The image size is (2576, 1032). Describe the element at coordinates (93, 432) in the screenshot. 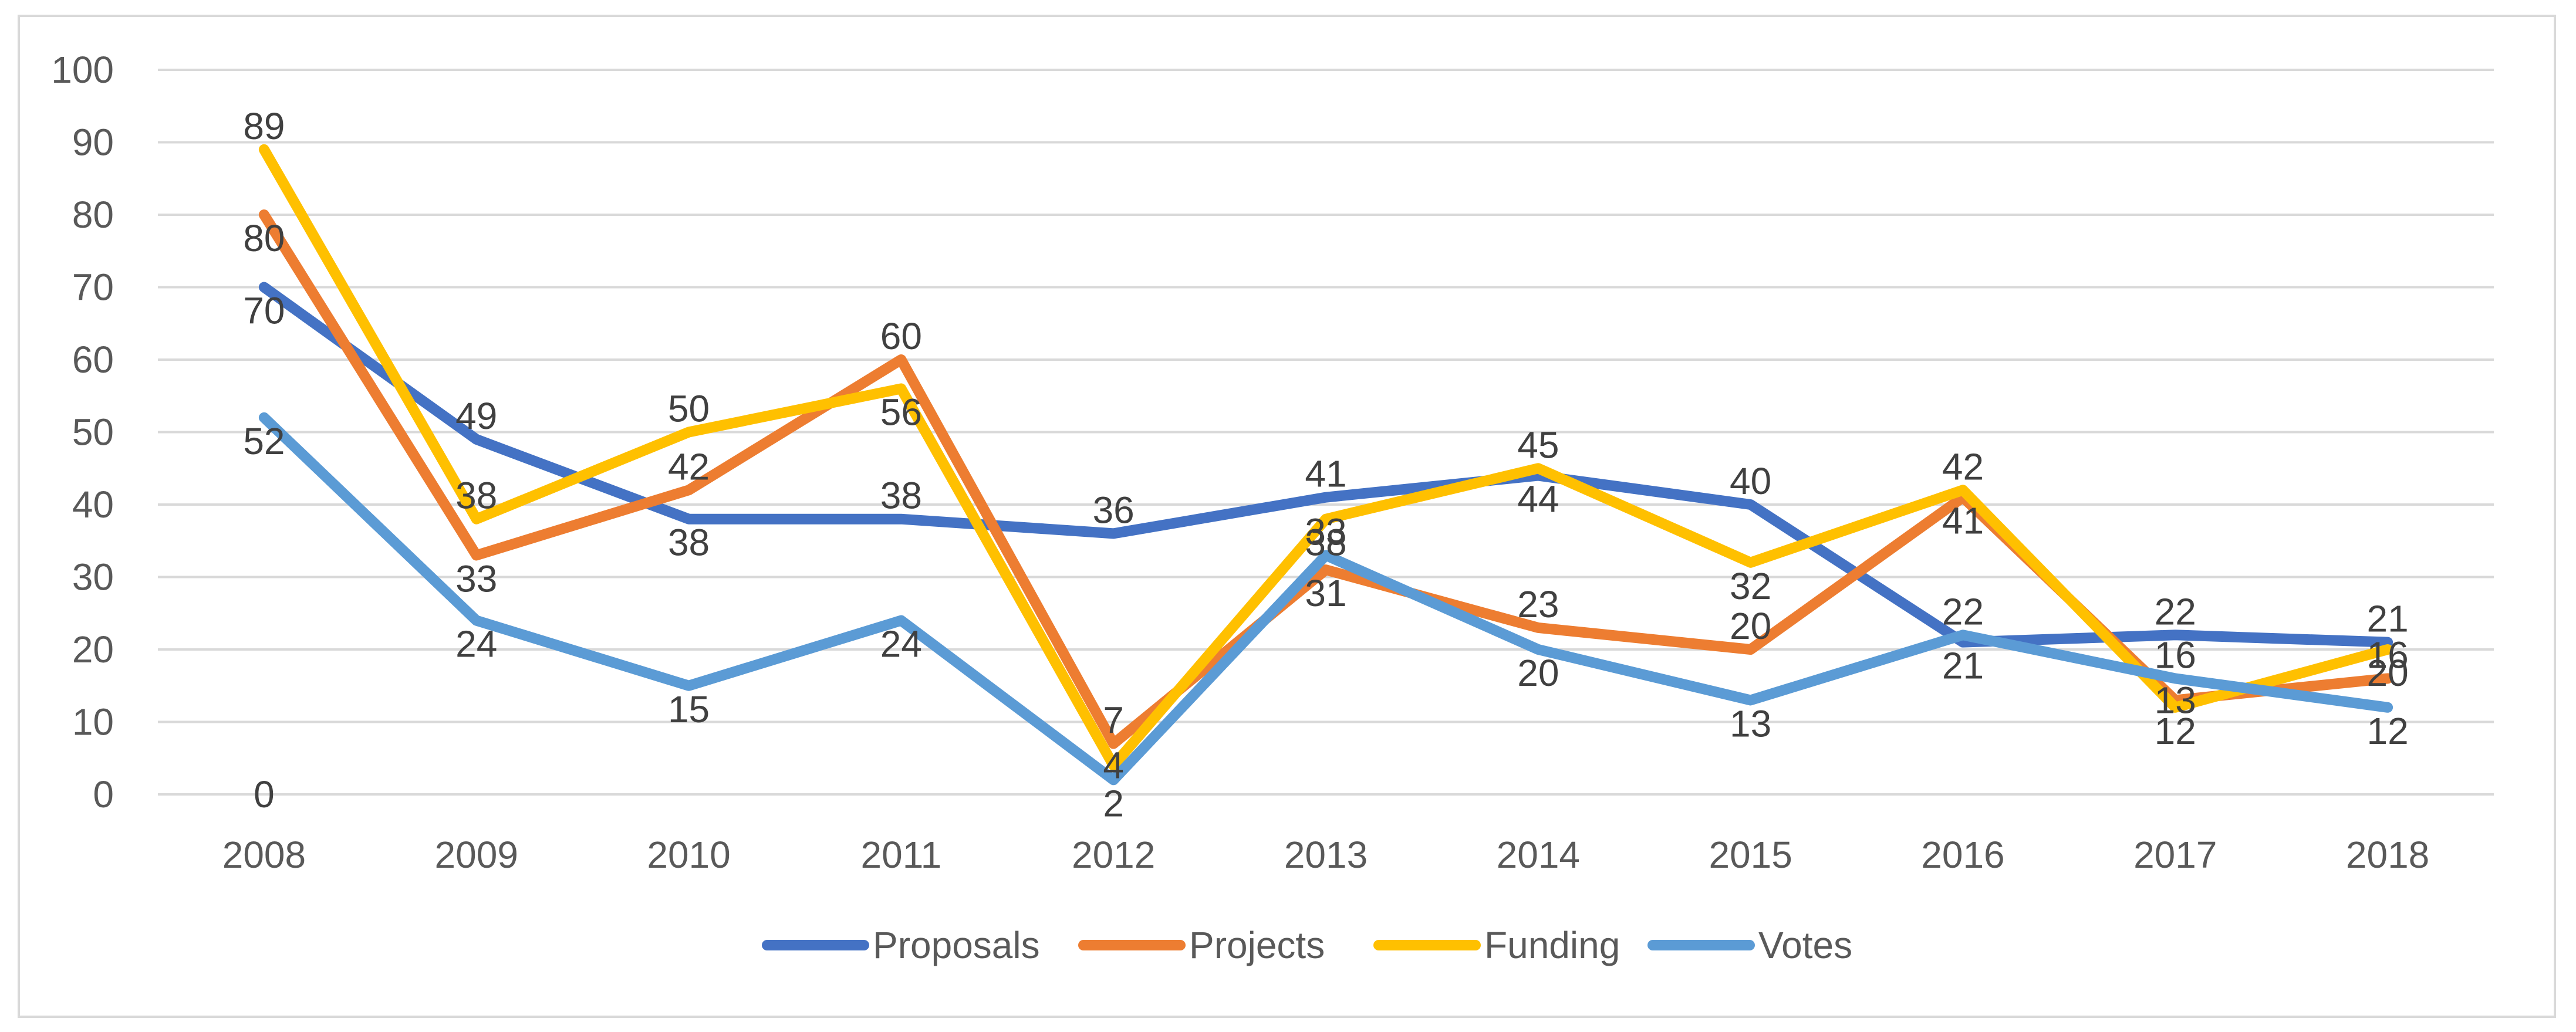

I see `y-tick-label: 50` at that location.